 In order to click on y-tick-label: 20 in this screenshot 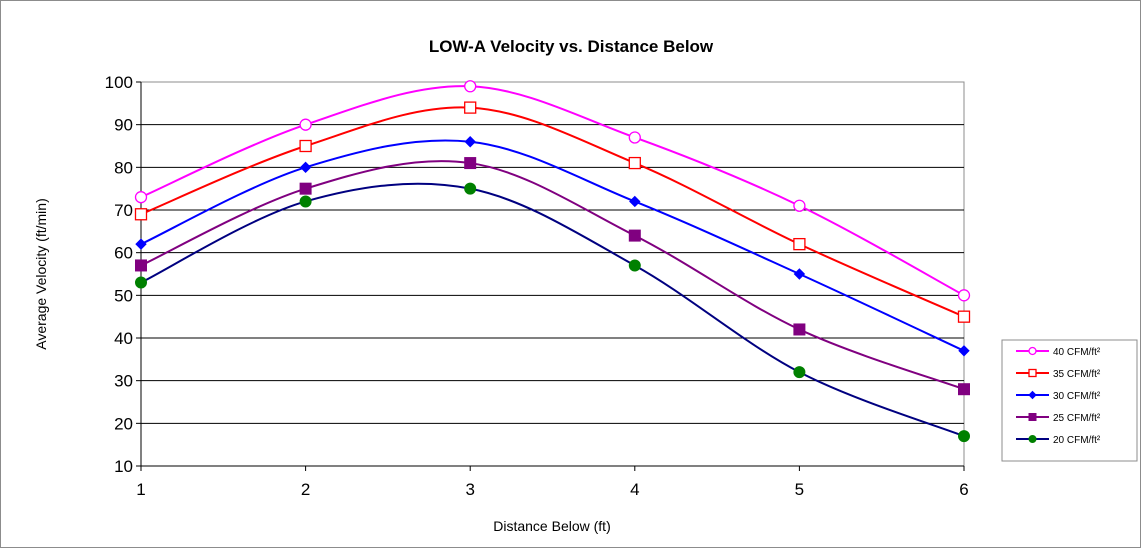, I will do `click(123, 423)`.